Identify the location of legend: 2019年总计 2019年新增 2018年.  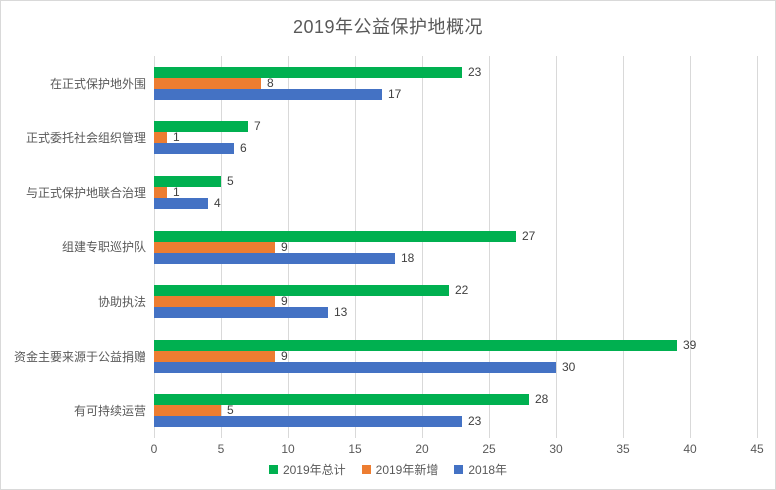
(388, 469).